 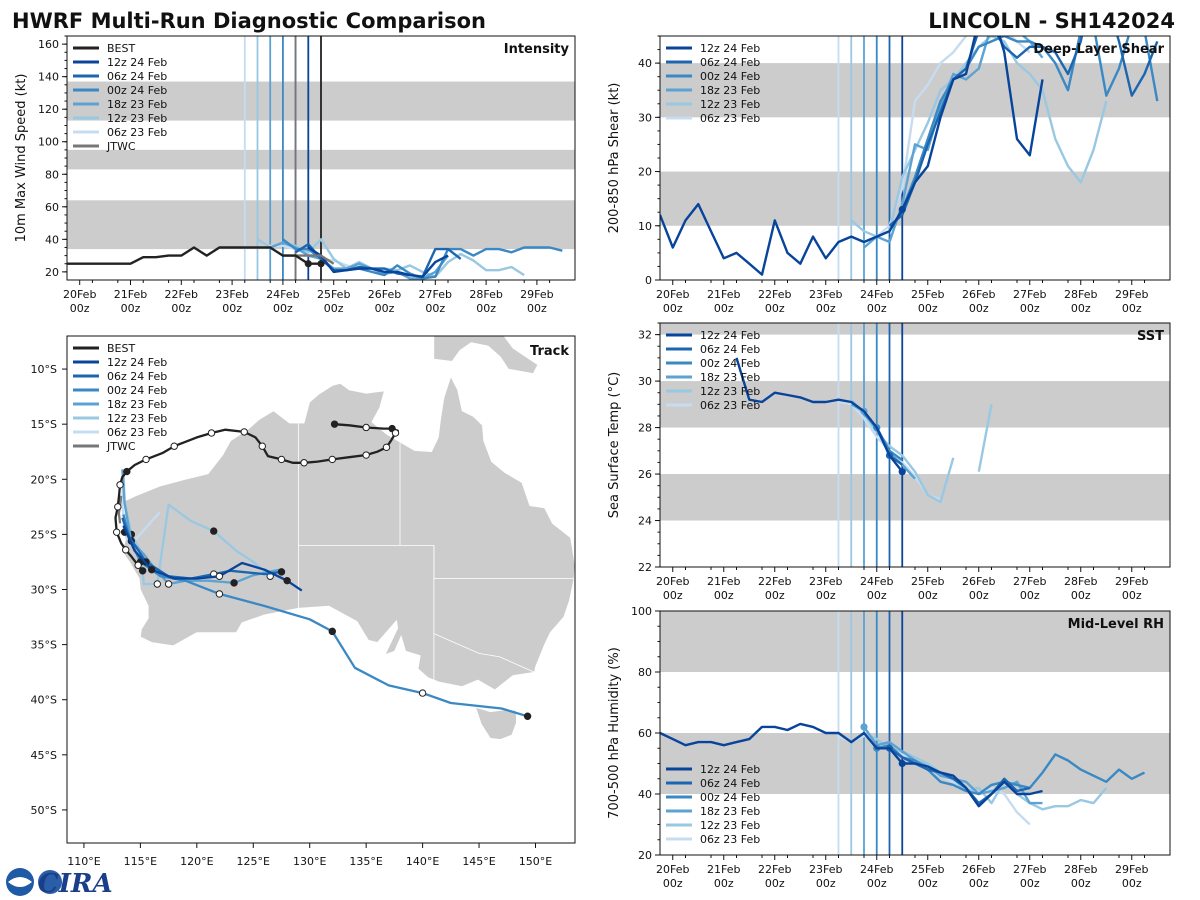 I want to click on x-tick-label: 23Feb 00z, so click(x=825, y=588).